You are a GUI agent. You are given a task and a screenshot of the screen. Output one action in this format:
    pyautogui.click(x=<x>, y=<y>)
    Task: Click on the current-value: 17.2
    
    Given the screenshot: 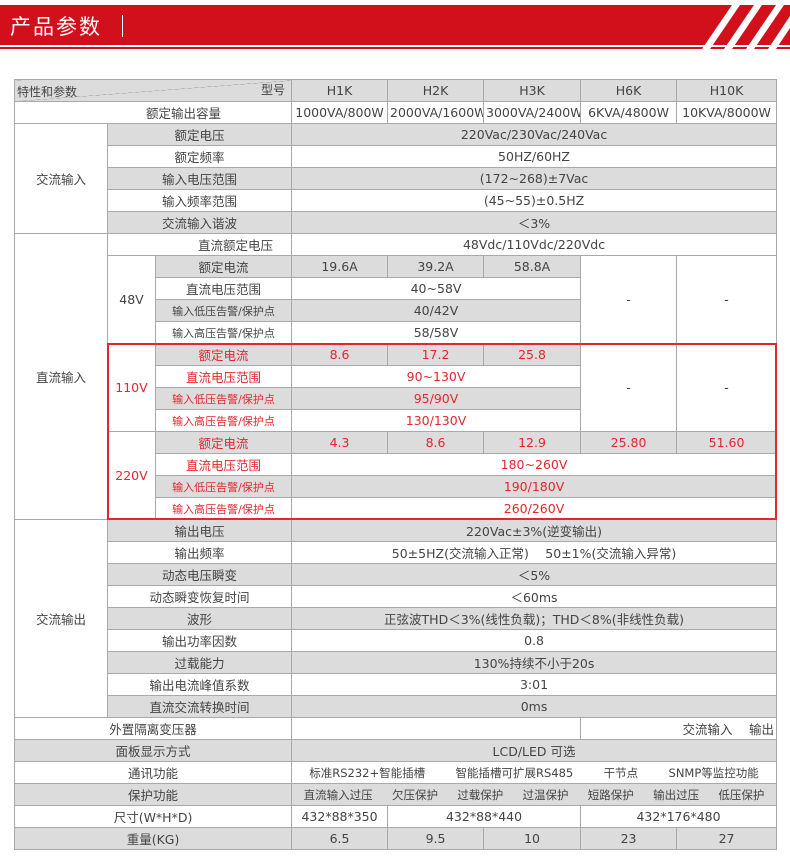 What is the action you would take?
    pyautogui.click(x=436, y=354)
    